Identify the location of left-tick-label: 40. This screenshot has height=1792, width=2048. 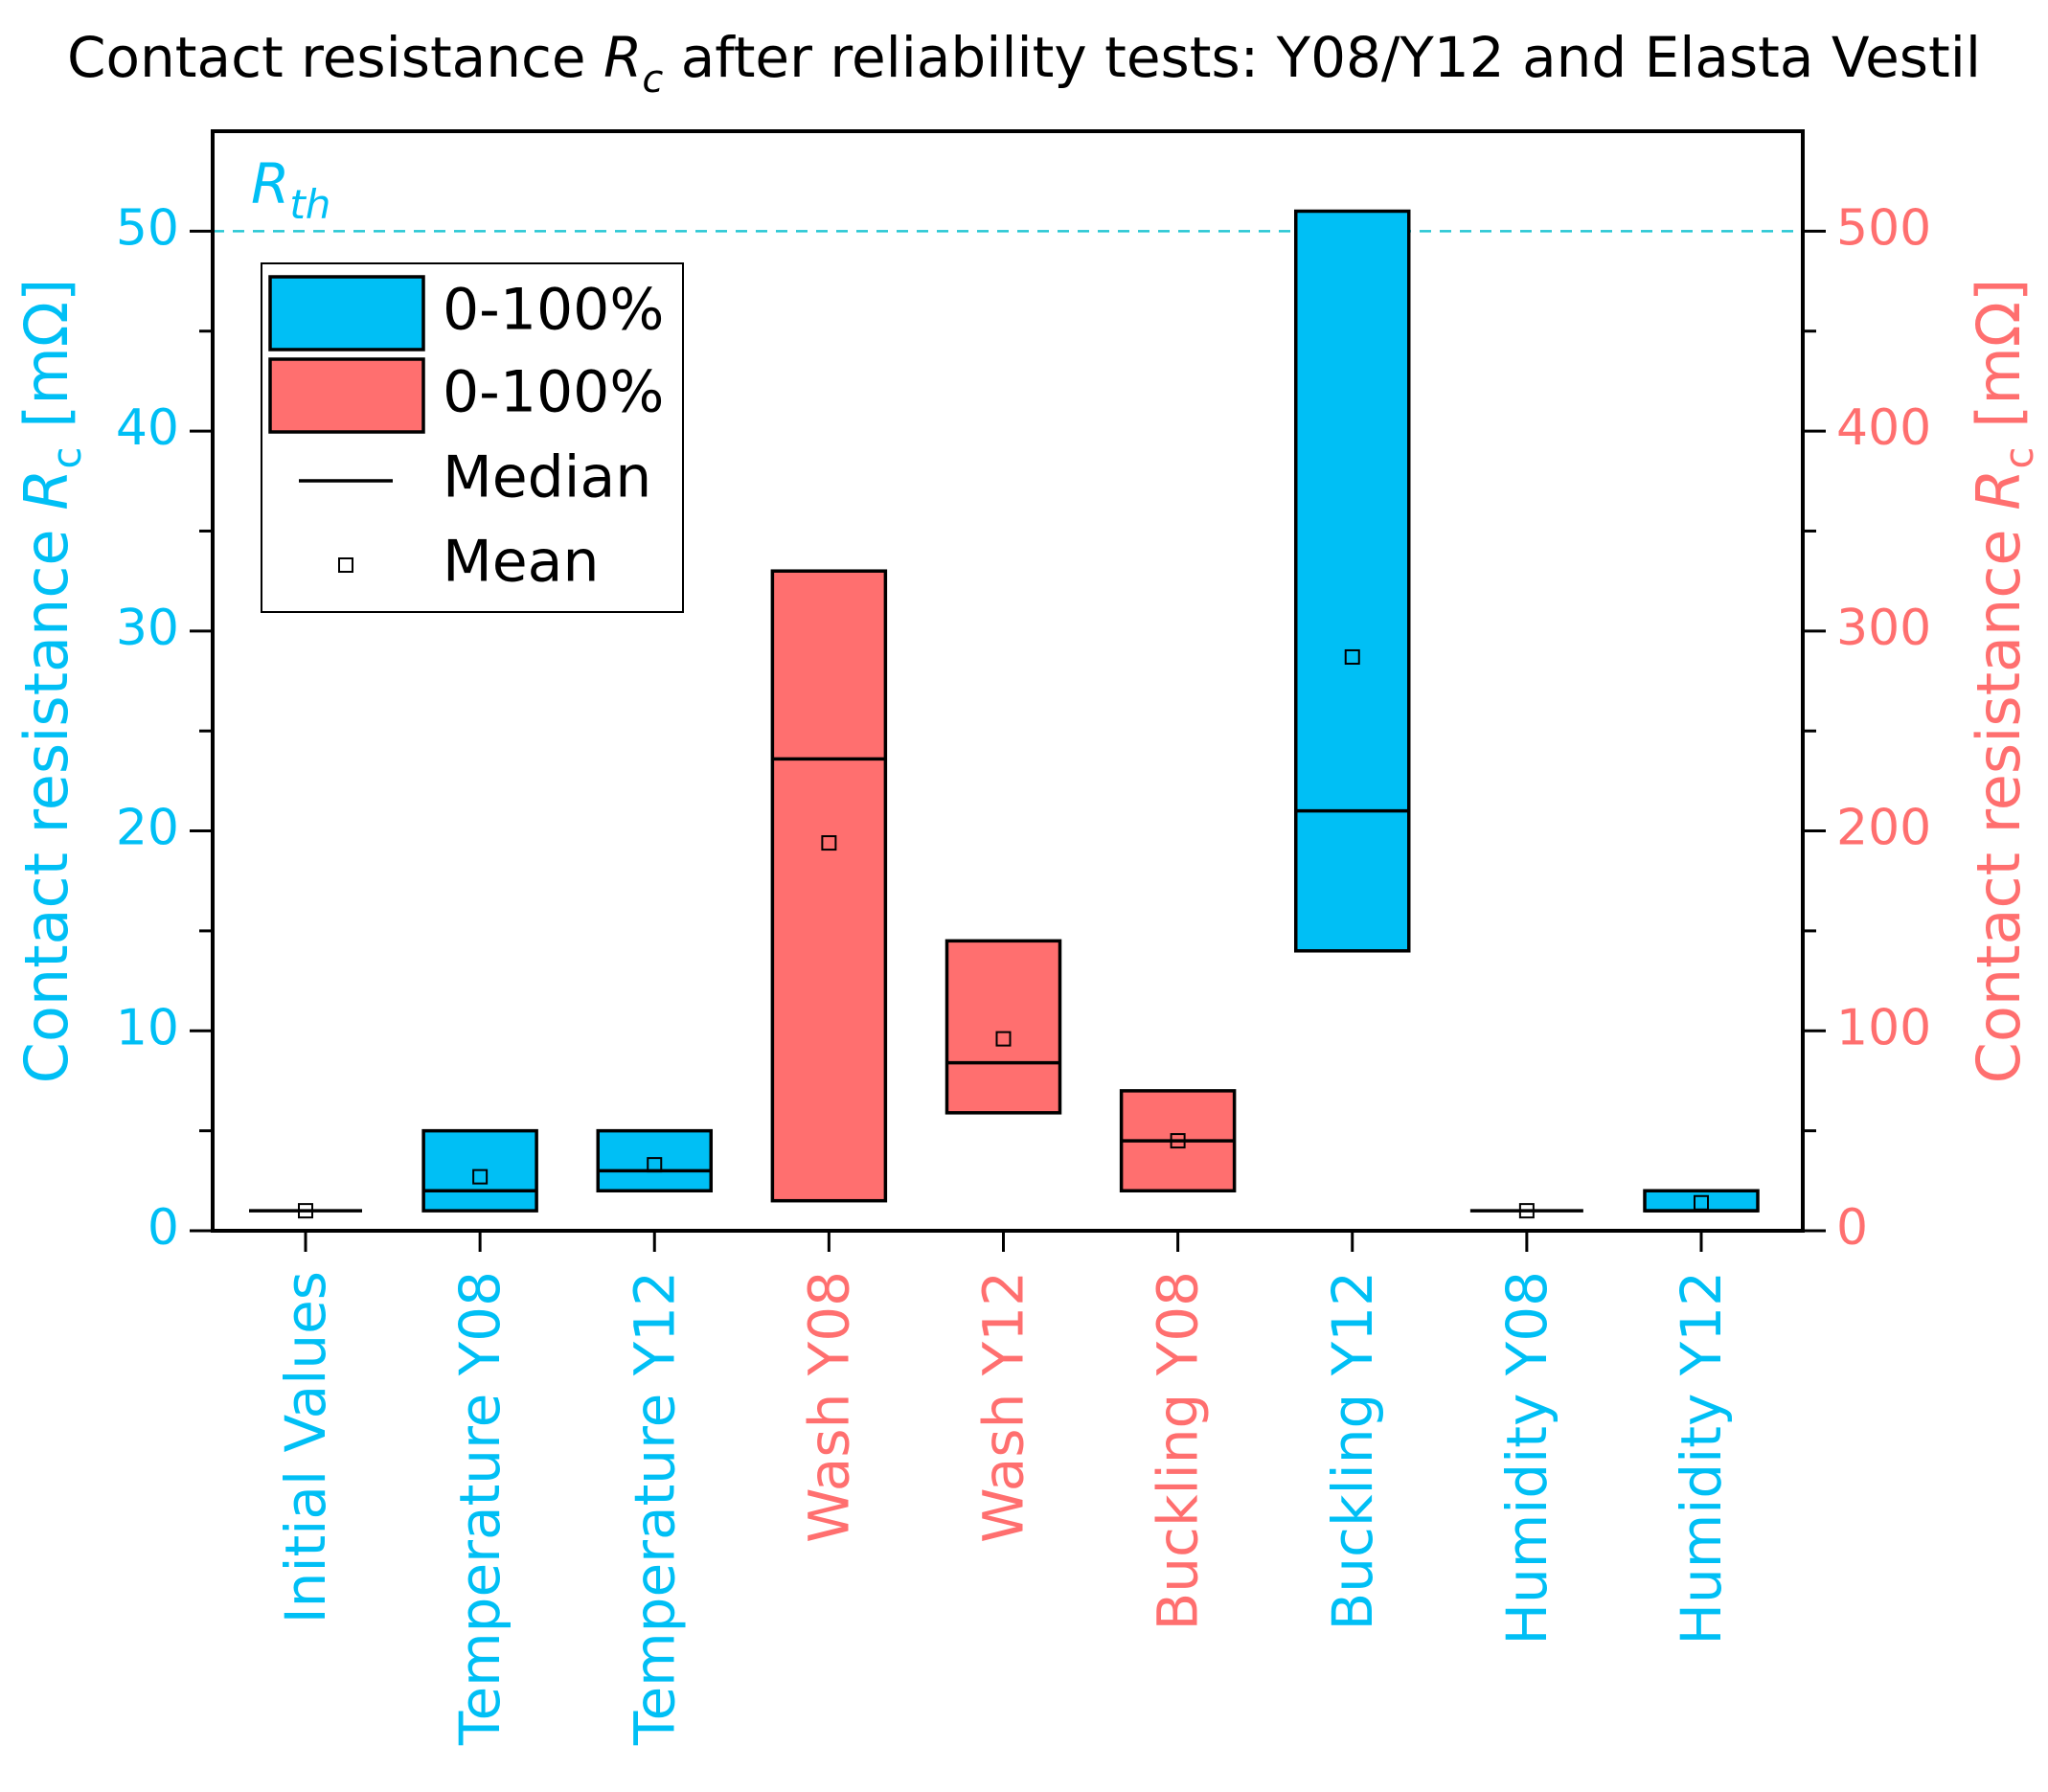
(147, 428).